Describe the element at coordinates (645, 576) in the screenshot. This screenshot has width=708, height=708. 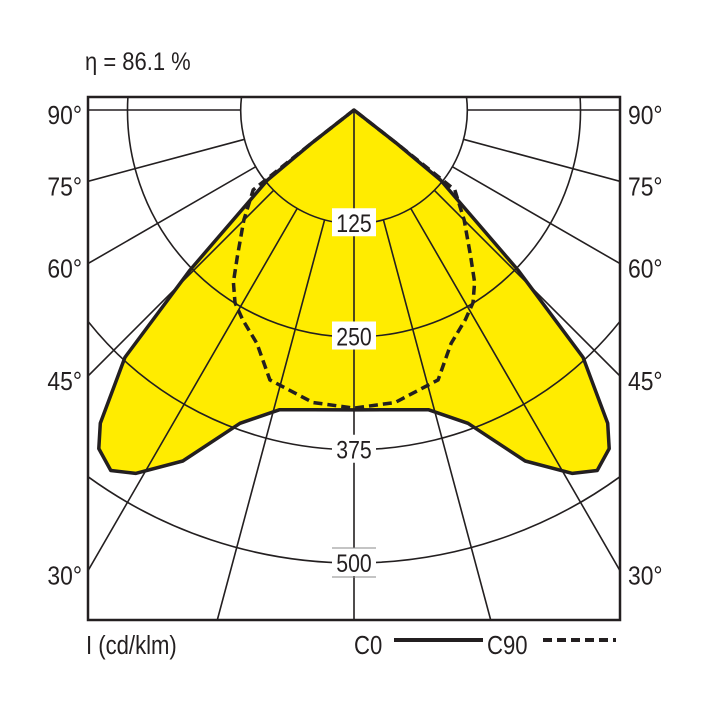
I see `angle-label-right: 30°` at that location.